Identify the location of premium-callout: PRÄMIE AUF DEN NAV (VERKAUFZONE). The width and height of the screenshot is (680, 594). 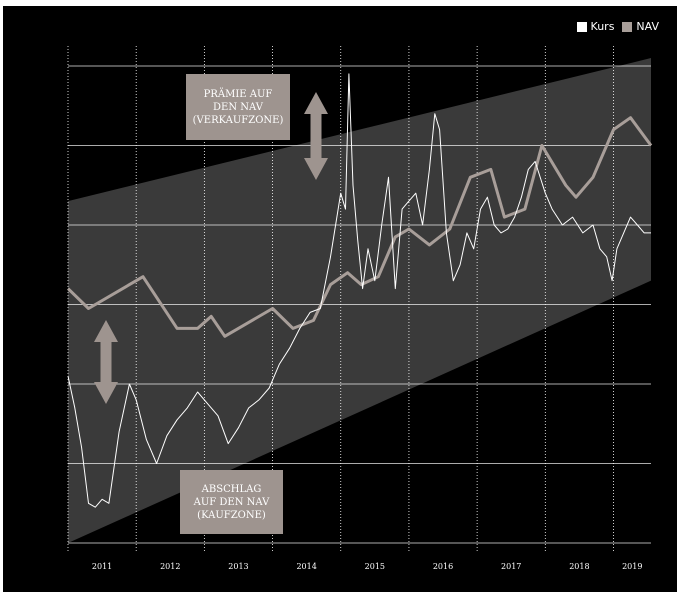
(238, 107).